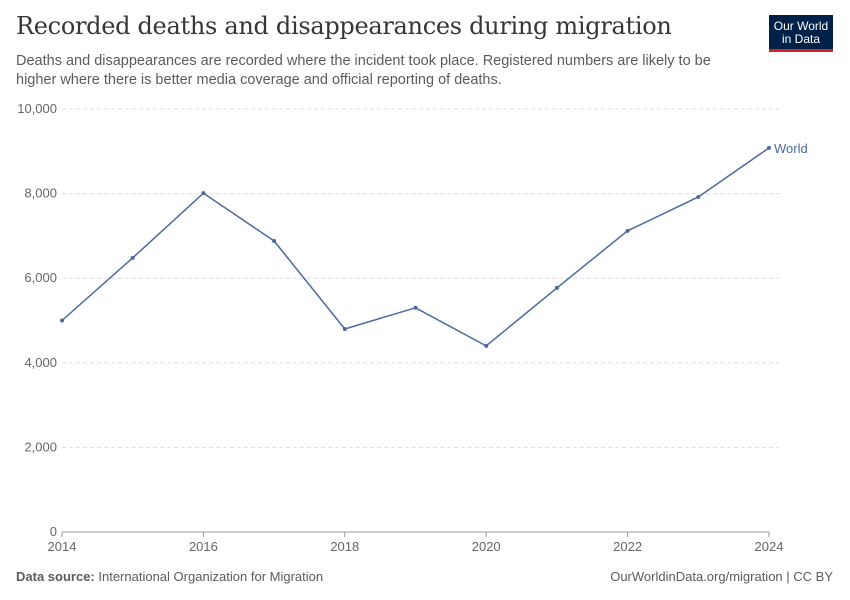 This screenshot has height=600, width=850. I want to click on y-tick-label: 0, so click(53, 531).